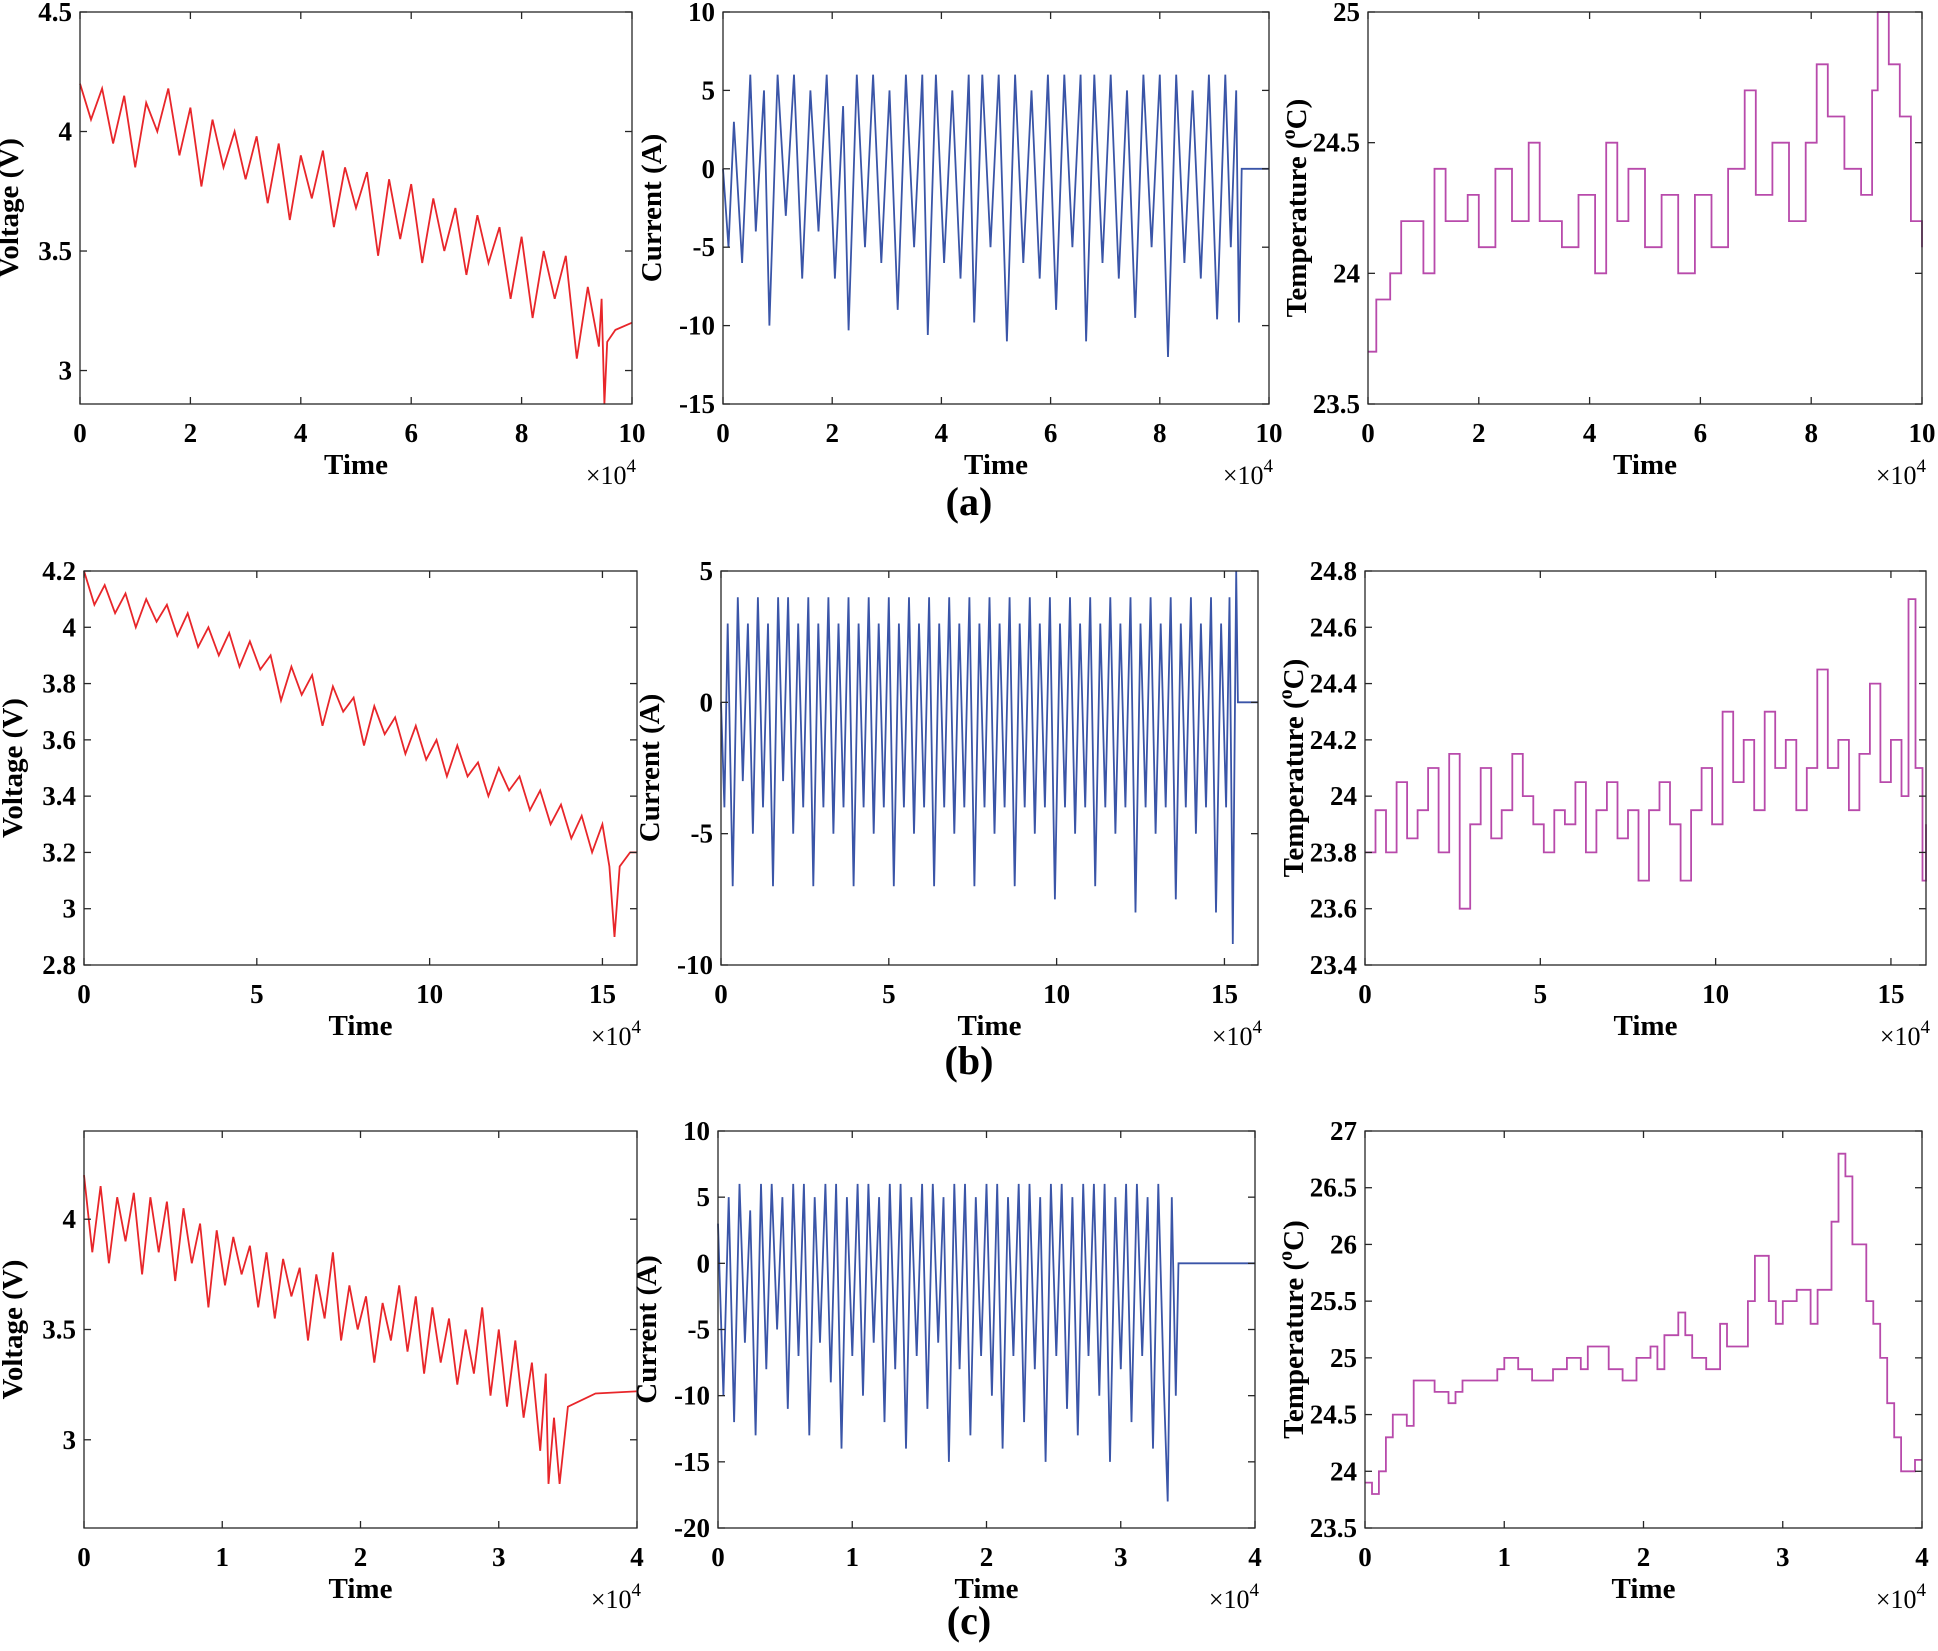  Describe the element at coordinates (969, 1620) in the screenshot. I see `panel-caption-c: (c)` at that location.